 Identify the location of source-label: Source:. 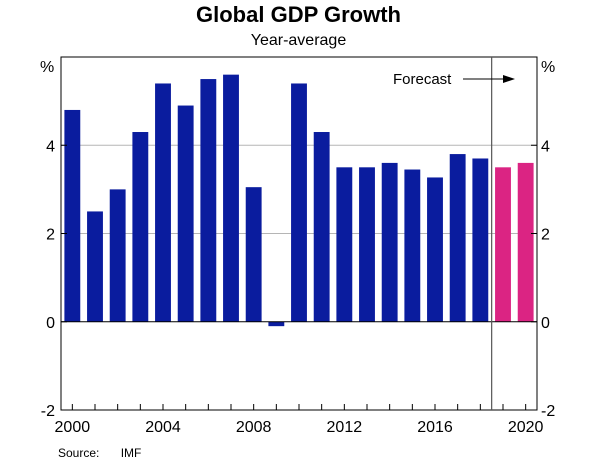
(79, 453).